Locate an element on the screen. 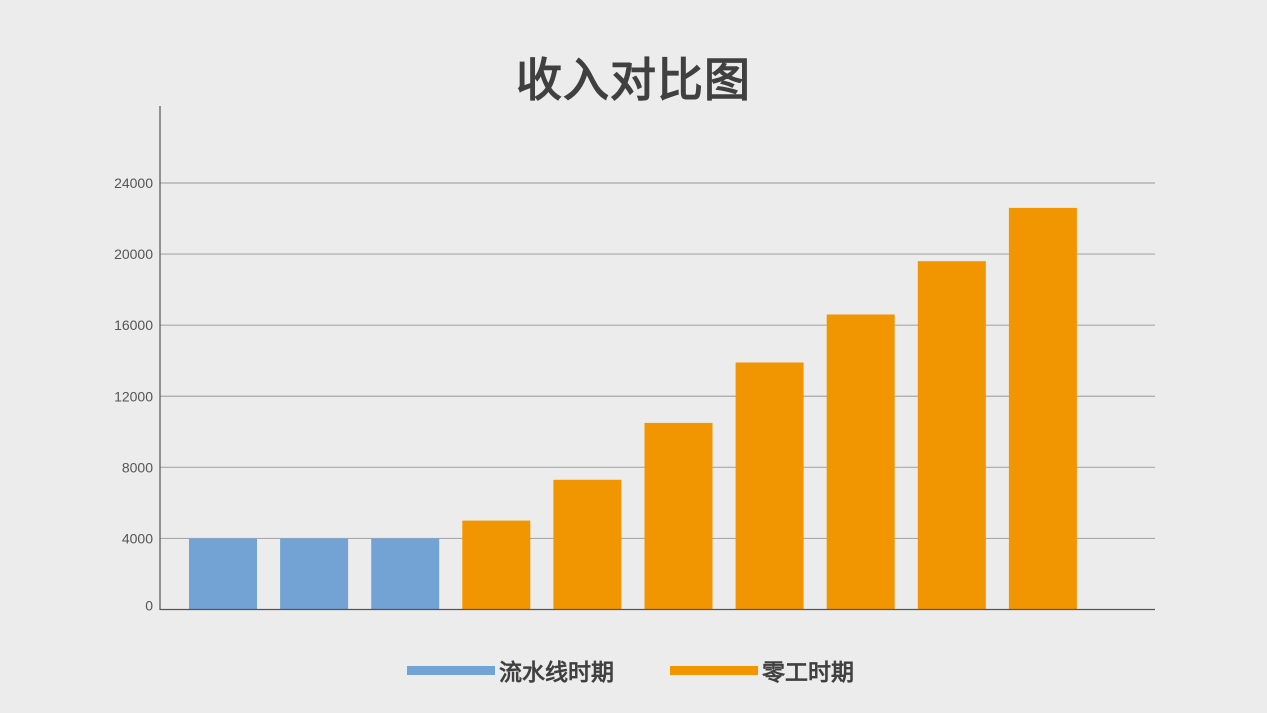 The image size is (1267, 713). legend-item-gig-work: 零工时期 is located at coordinates (762, 670).